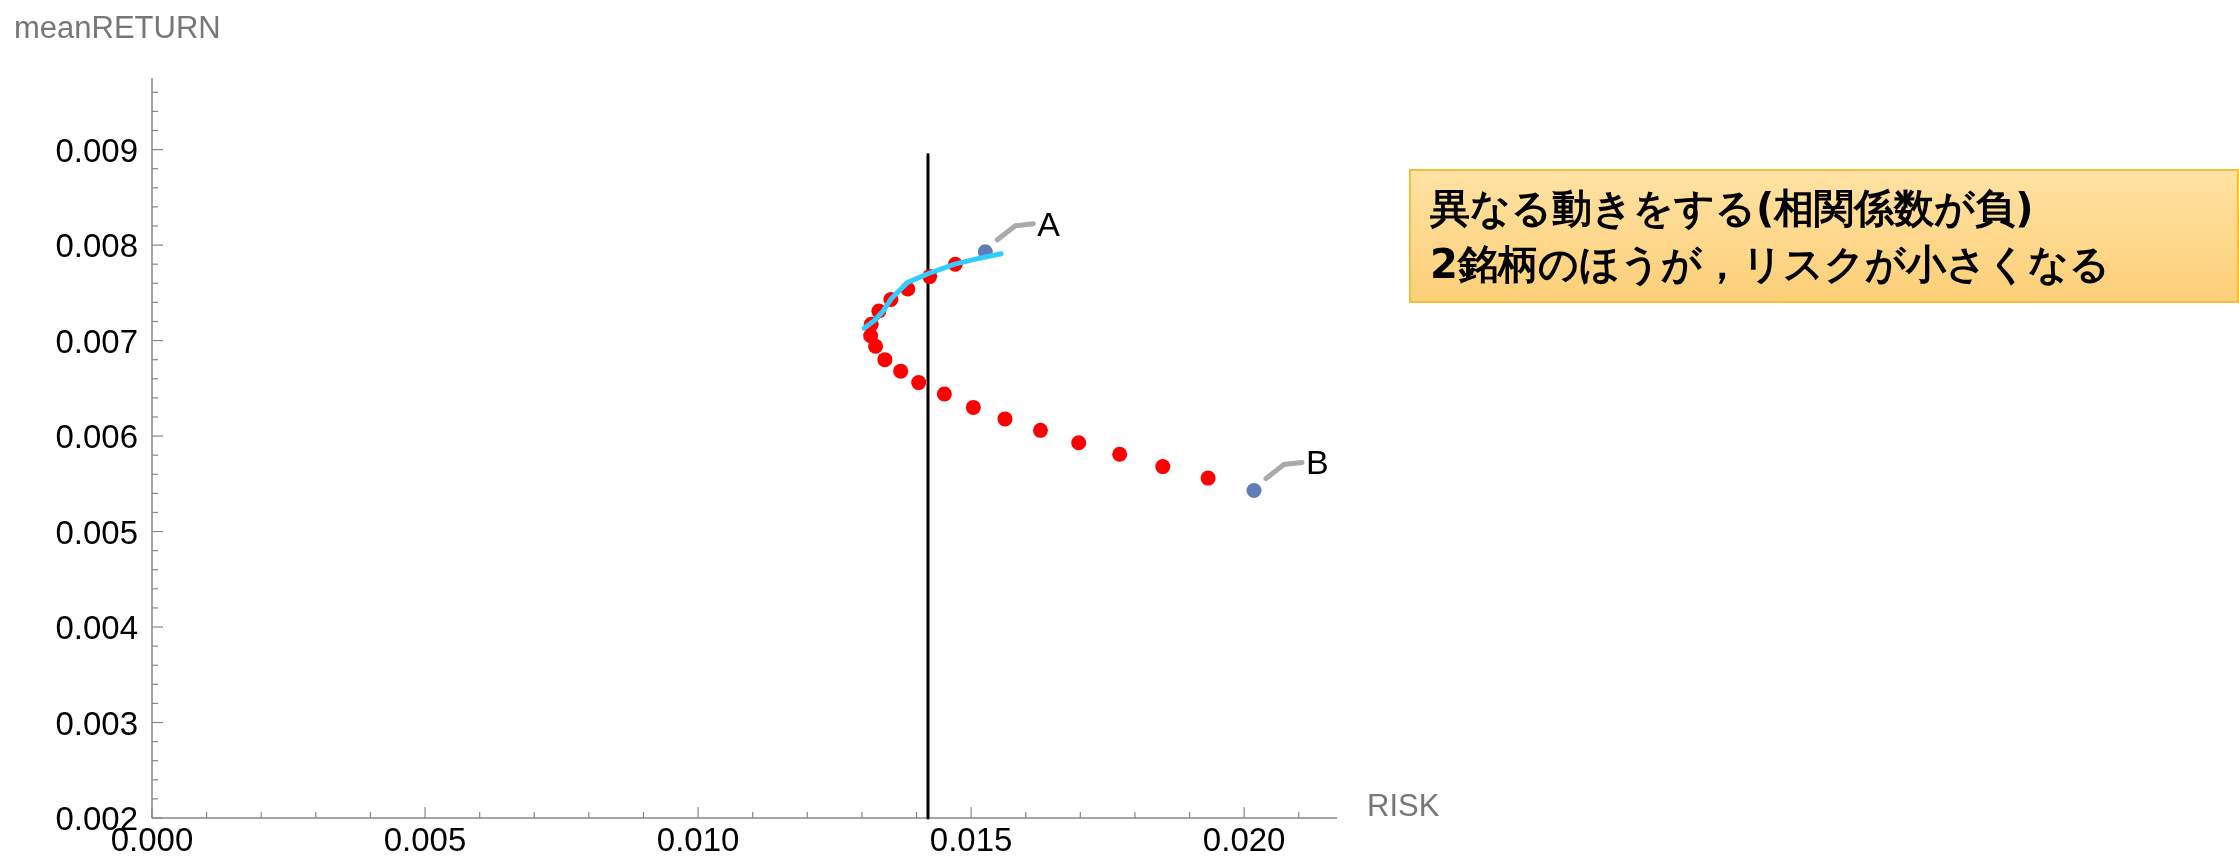  What do you see at coordinates (971, 839) in the screenshot?
I see `x-tick-label: 0.015` at bounding box center [971, 839].